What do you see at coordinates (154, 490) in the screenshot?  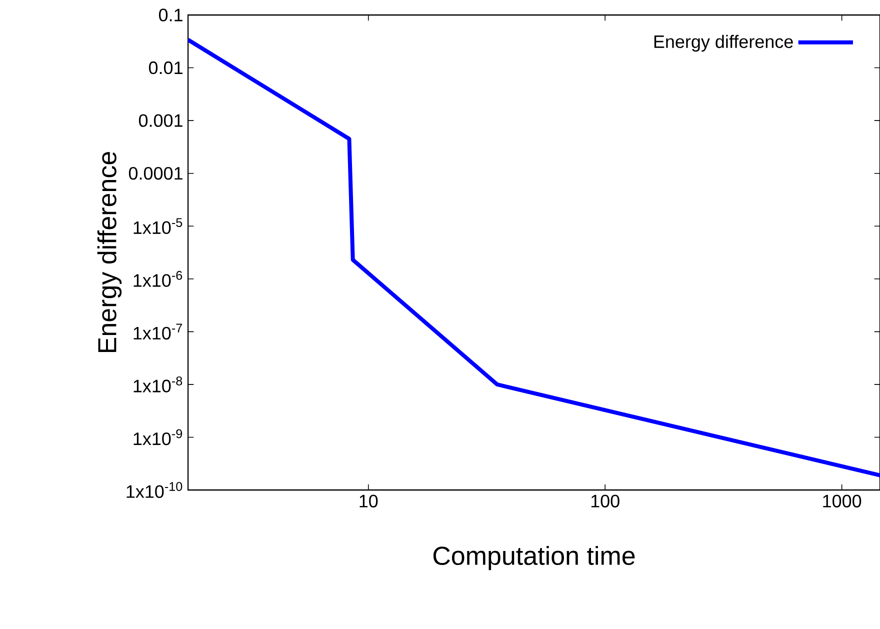 I see `y-tick-label: 1x10$^{-10}$` at bounding box center [154, 490].